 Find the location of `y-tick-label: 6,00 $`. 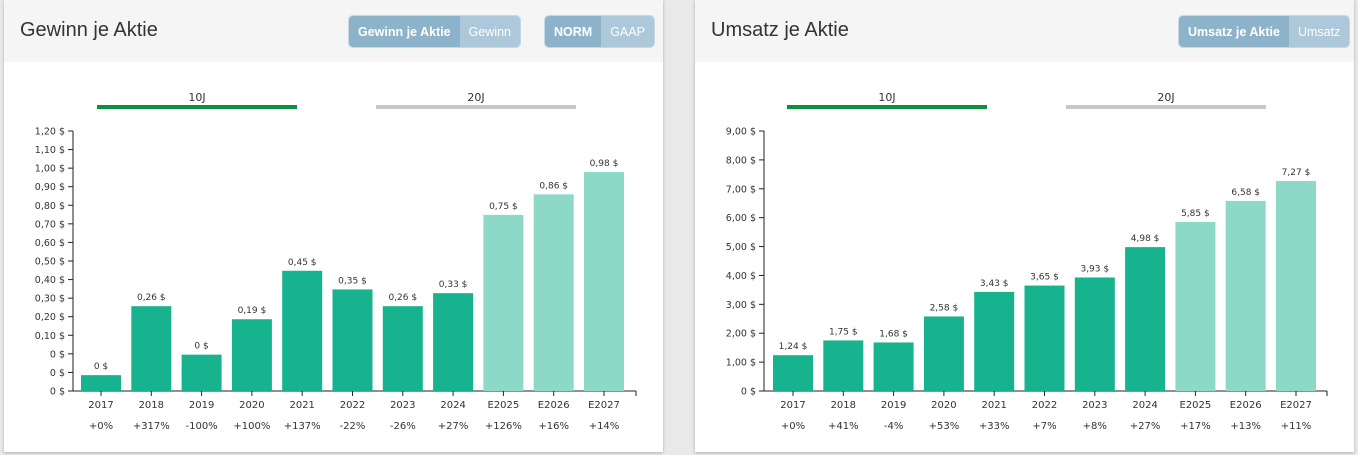

y-tick-label: 6,00 $ is located at coordinates (741, 218).